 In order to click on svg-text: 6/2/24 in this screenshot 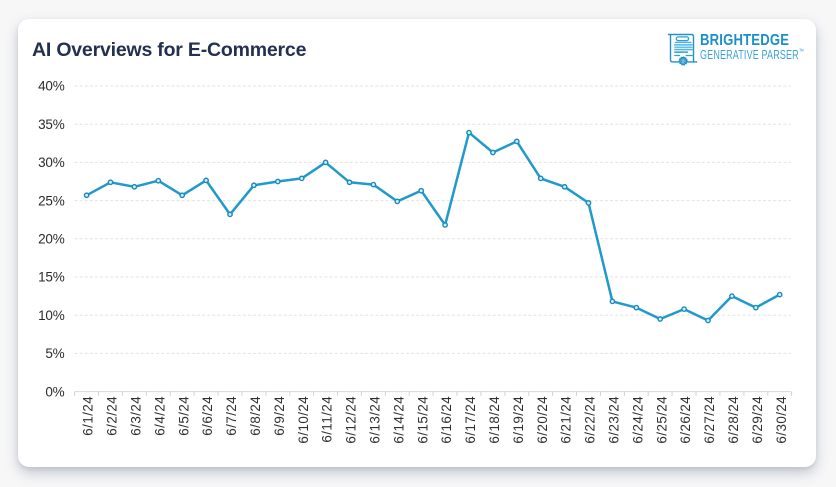, I will do `click(112, 416)`.